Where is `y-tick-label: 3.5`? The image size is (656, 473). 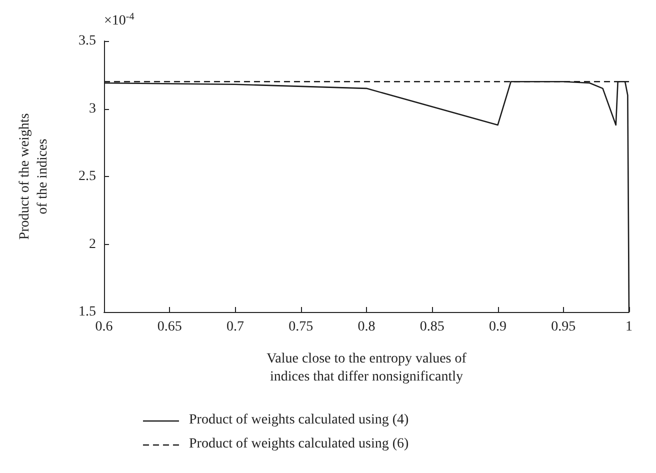
y-tick-label: 3.5 is located at coordinates (87, 41).